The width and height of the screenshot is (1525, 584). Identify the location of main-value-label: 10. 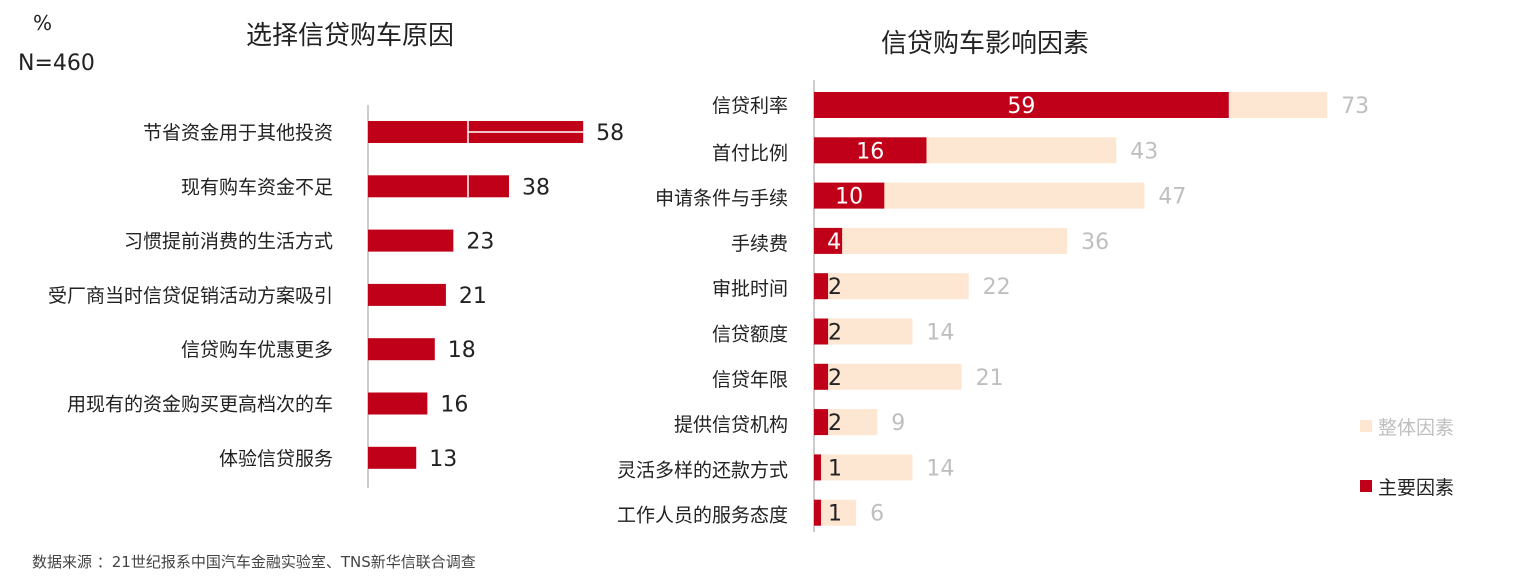
(849, 197).